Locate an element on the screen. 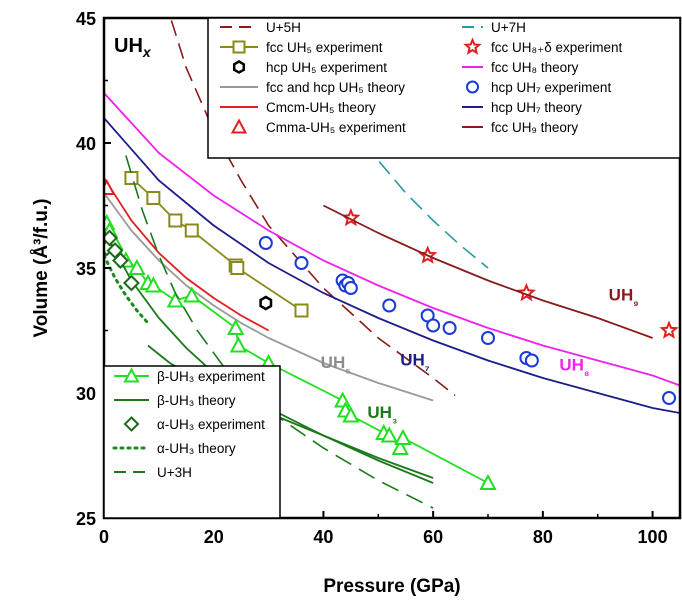 This screenshot has height=600, width=682. annotation-uh5: UH₅ is located at coordinates (336, 364).